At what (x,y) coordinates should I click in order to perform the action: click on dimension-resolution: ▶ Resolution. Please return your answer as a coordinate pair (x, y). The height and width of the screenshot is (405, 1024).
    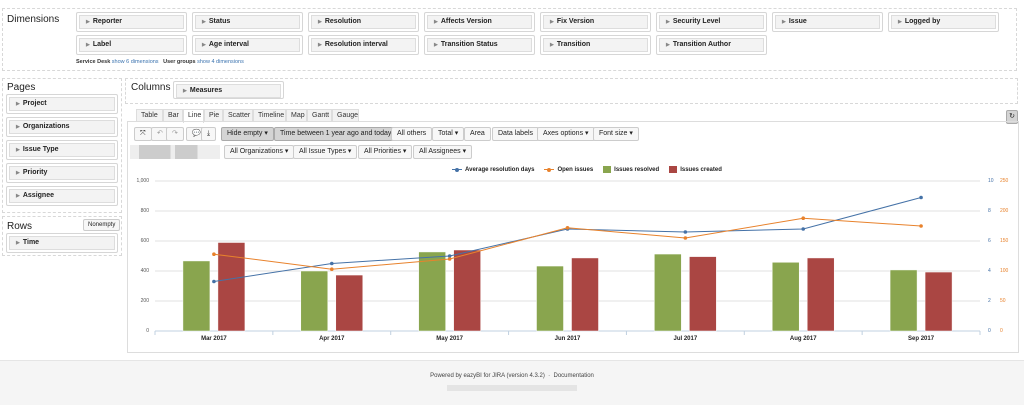
    Looking at the image, I should click on (363, 22).